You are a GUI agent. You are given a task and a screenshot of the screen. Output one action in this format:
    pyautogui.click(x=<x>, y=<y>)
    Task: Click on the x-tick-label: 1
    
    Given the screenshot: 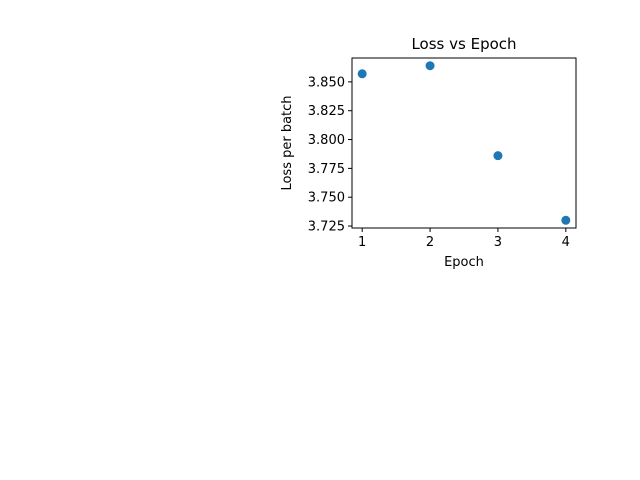 What is the action you would take?
    pyautogui.click(x=362, y=242)
    